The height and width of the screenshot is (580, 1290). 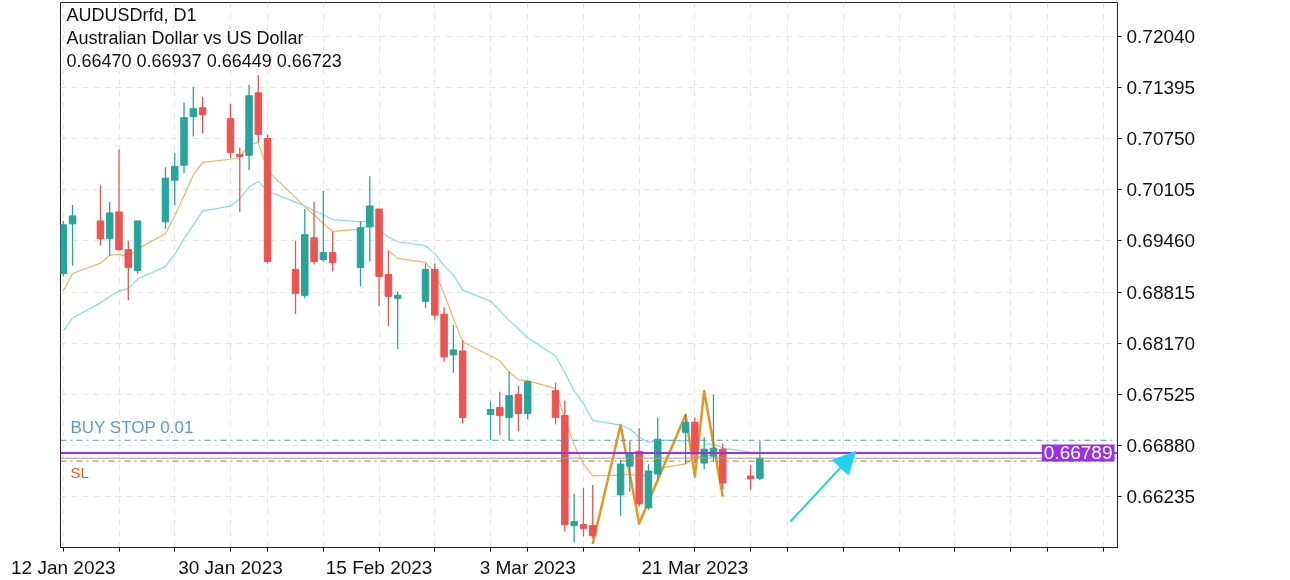 I want to click on x-tick-label: 12 Jan 2023, so click(x=63, y=567).